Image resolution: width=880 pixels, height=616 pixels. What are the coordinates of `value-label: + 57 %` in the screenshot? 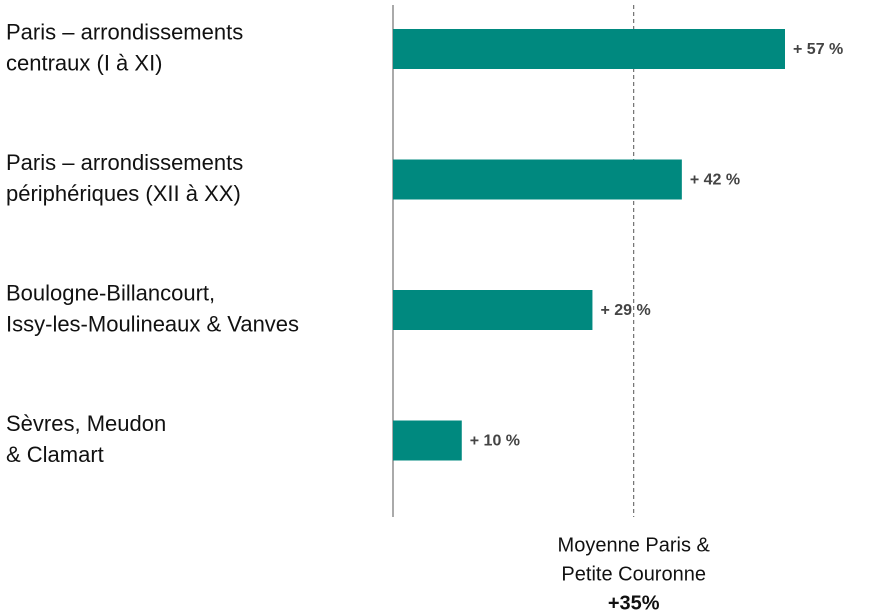 It's located at (818, 49).